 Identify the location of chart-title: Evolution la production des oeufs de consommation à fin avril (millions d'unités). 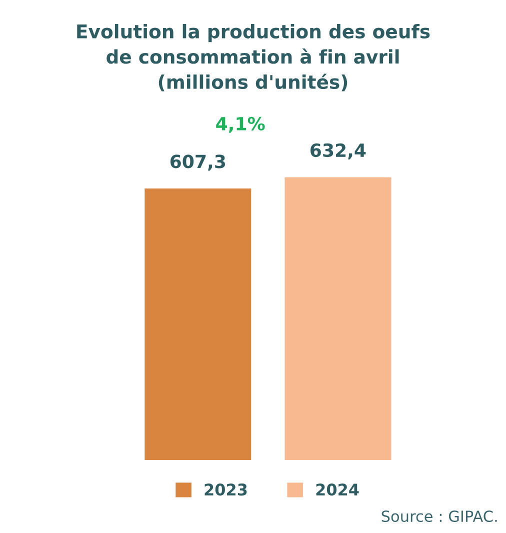
(253, 58).